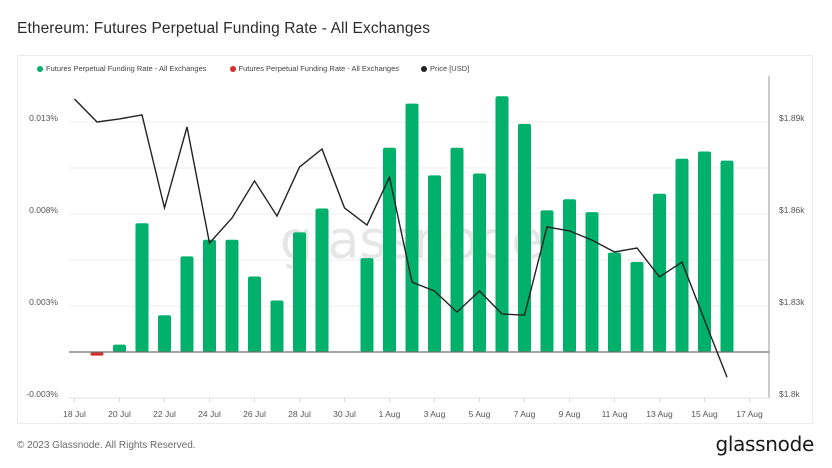 Image resolution: width=832 pixels, height=468 pixels. Describe the element at coordinates (749, 414) in the screenshot. I see `x-tick-label: 17 Aug` at that location.